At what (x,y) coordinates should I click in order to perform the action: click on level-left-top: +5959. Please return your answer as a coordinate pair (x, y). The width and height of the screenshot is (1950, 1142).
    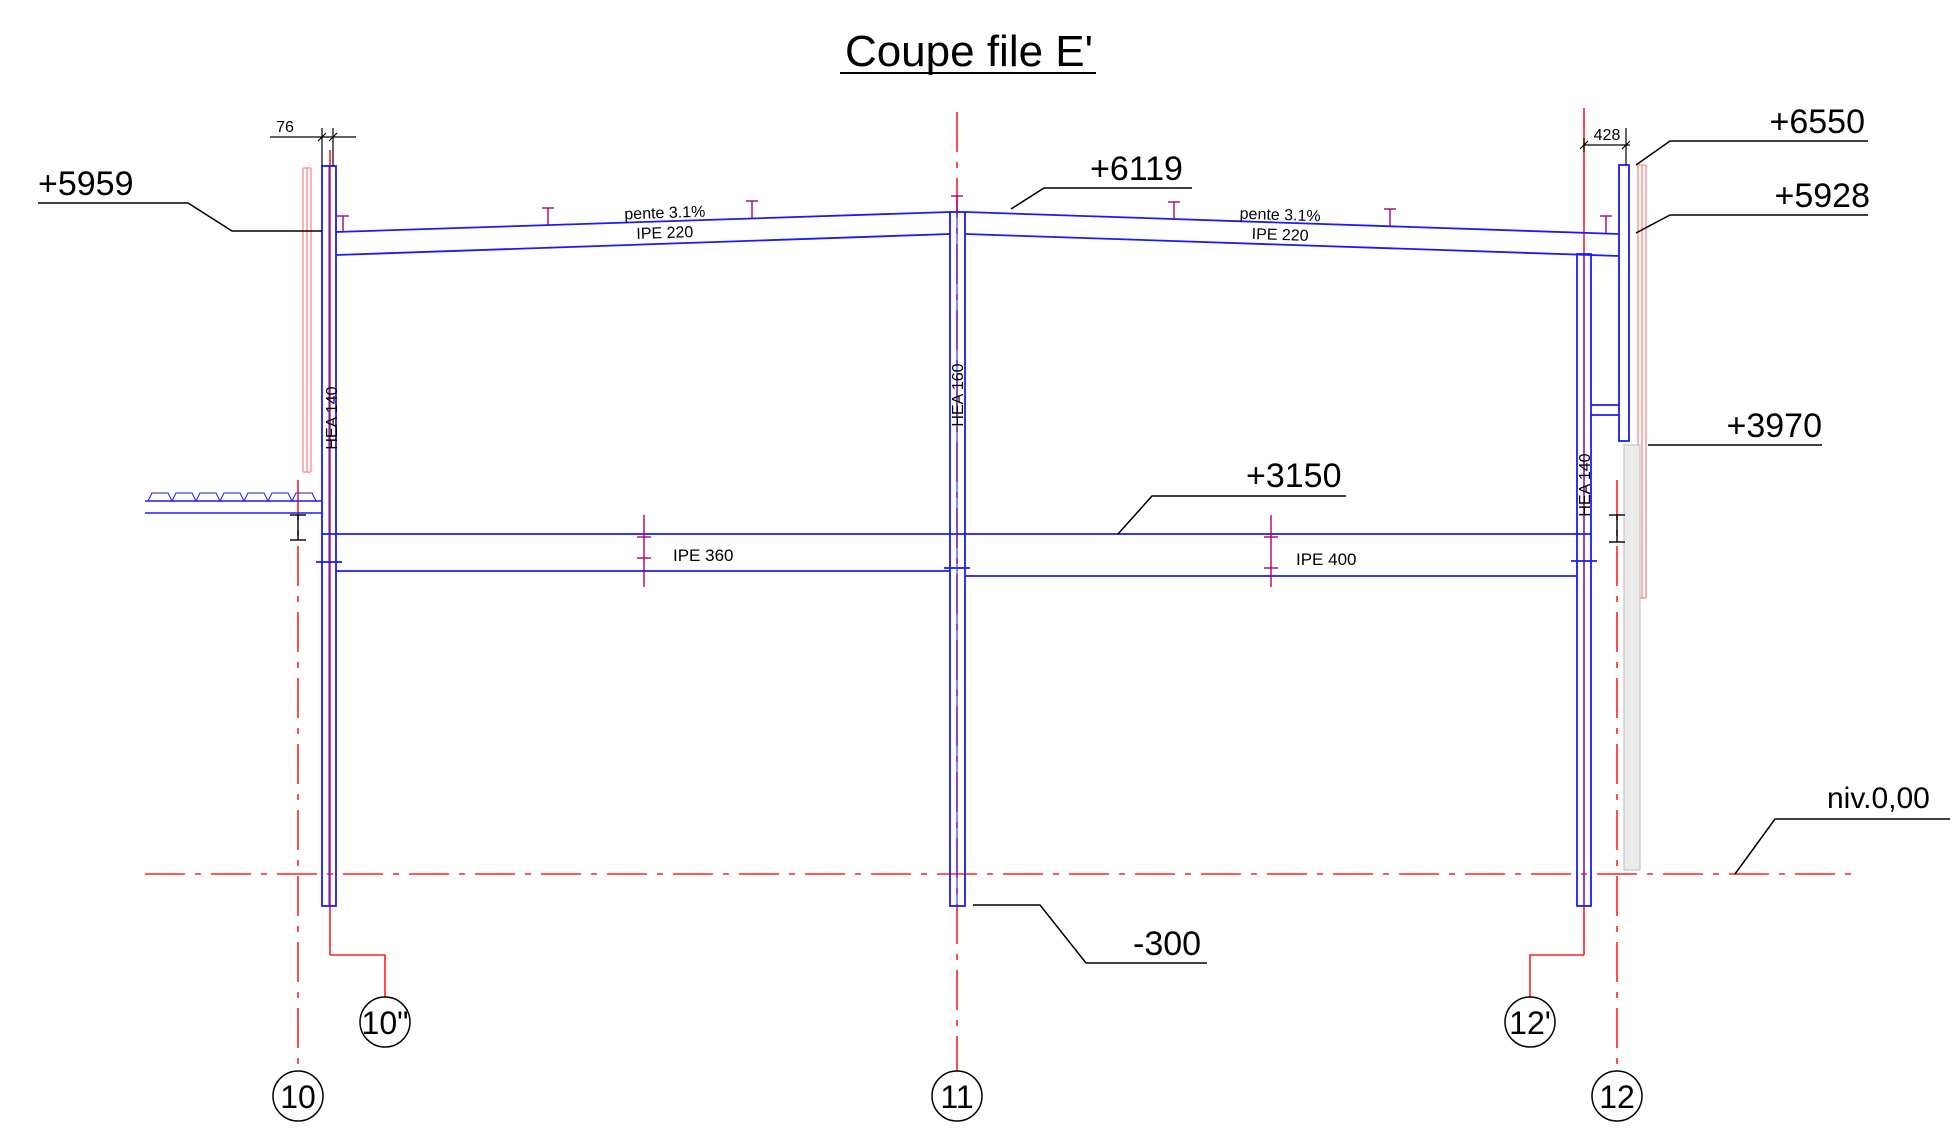
    Looking at the image, I should click on (86, 184).